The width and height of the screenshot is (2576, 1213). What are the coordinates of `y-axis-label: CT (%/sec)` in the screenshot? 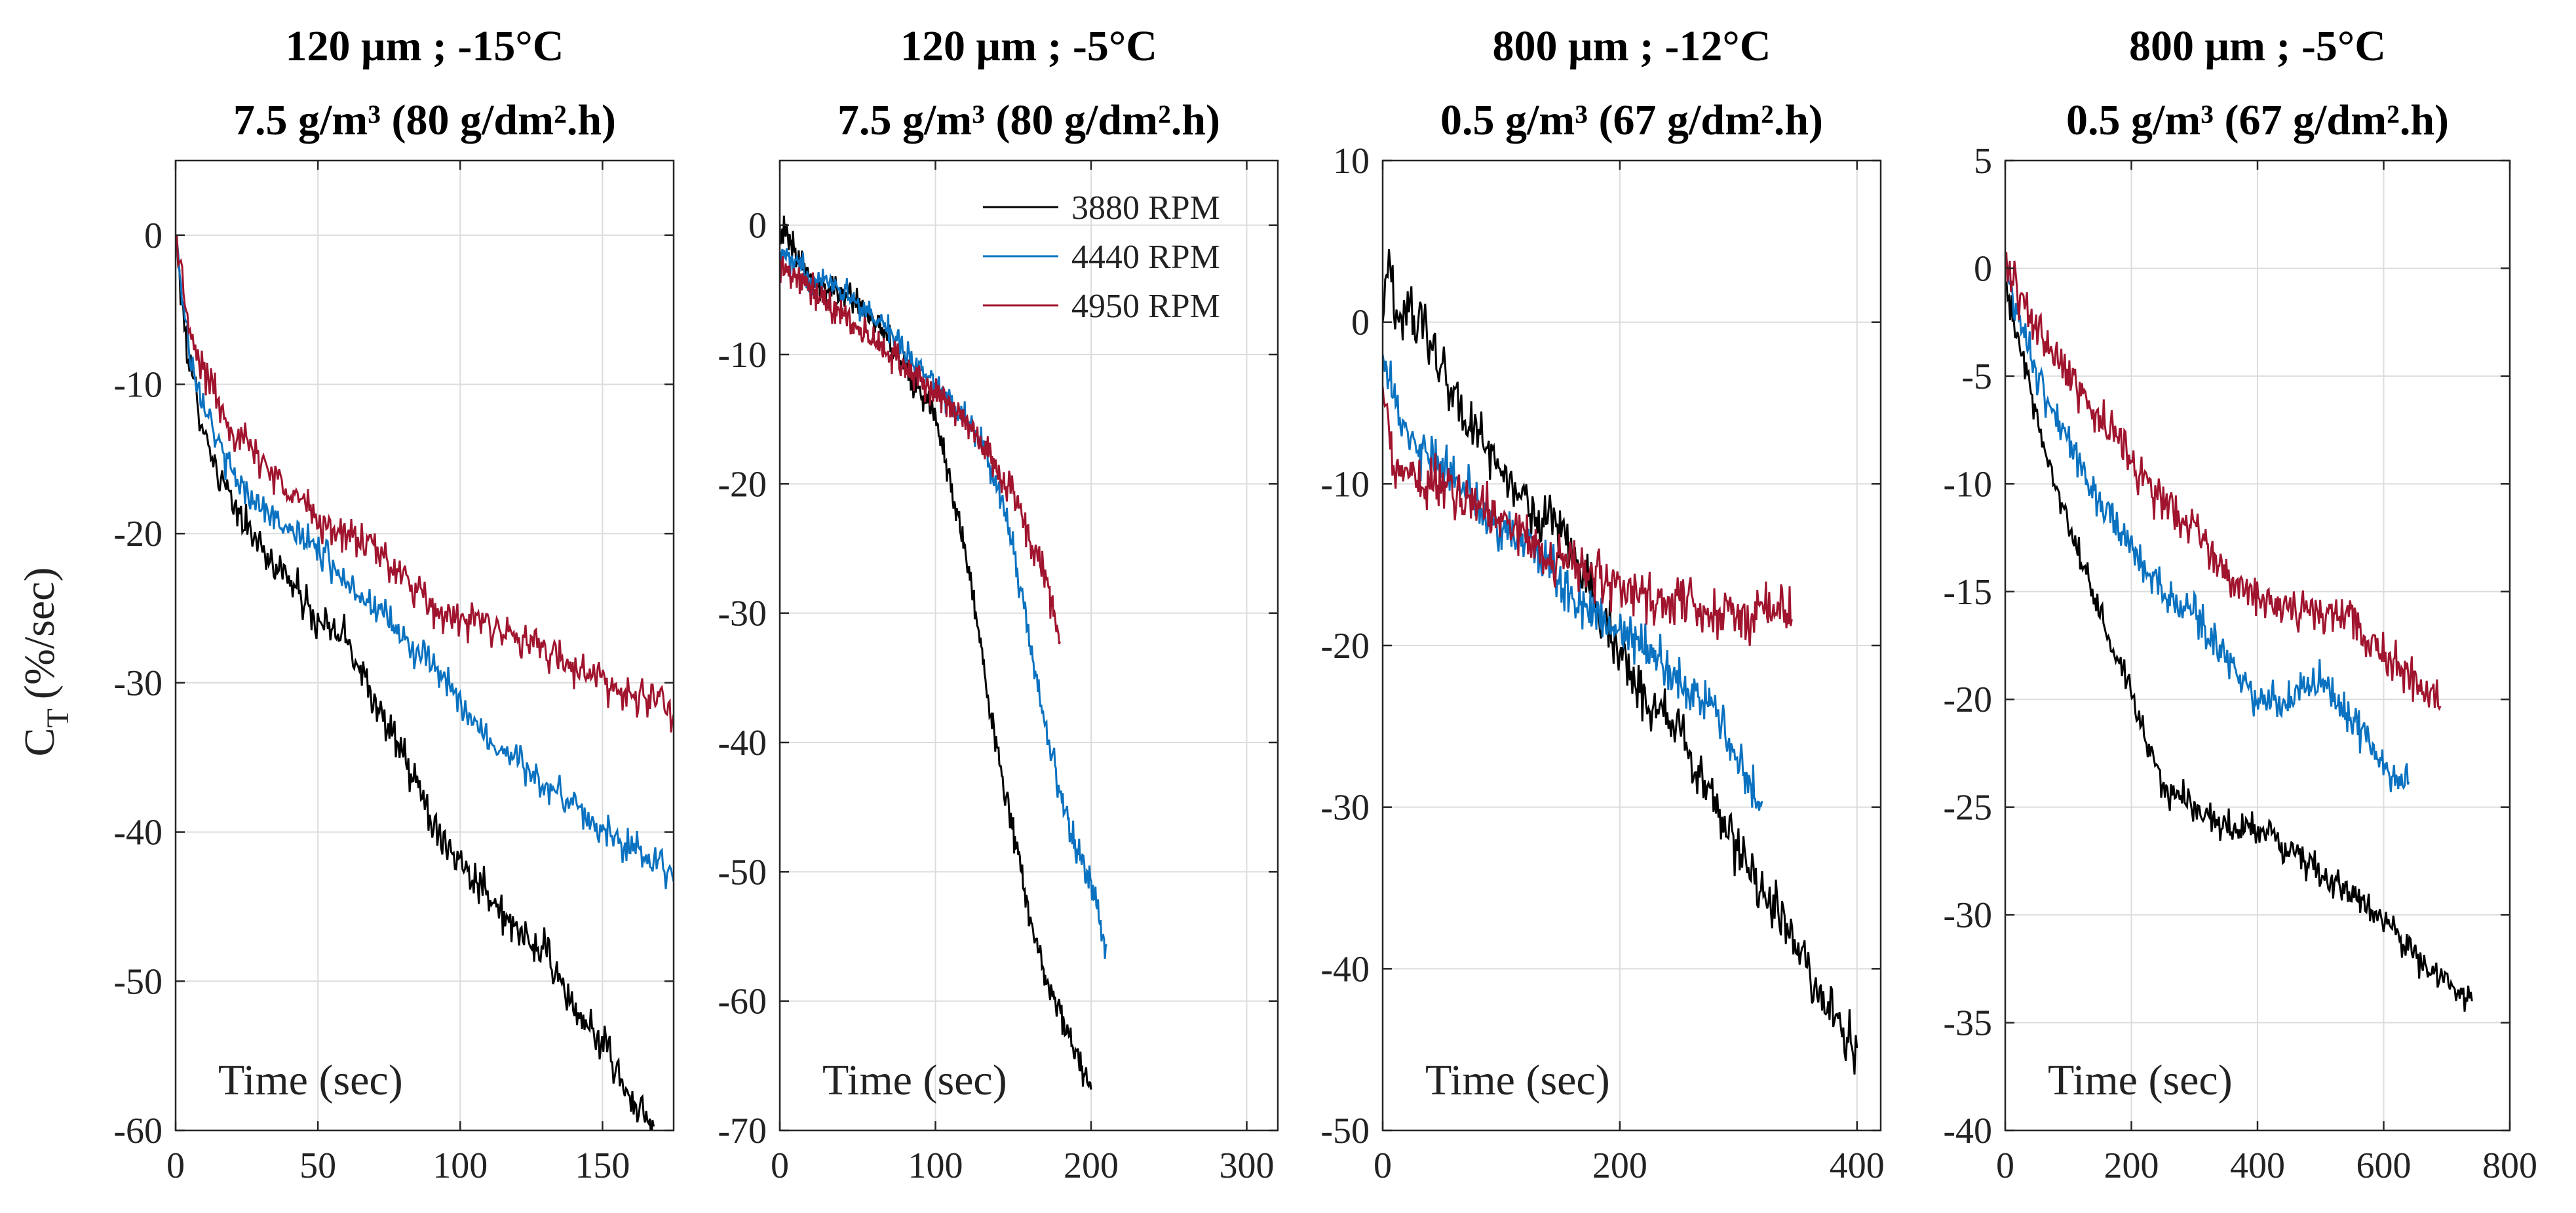 It's located at (45, 662).